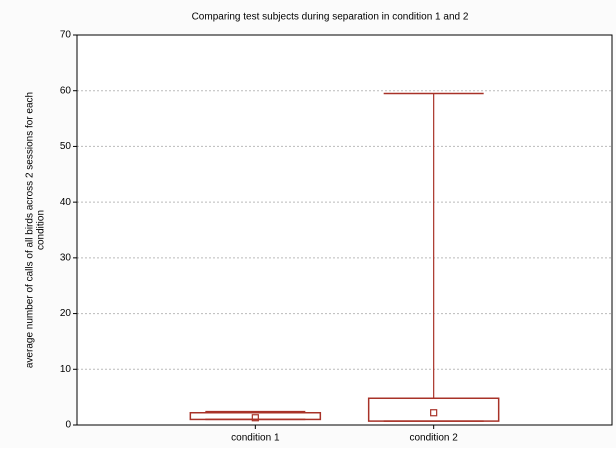 The height and width of the screenshot is (453, 616). Describe the element at coordinates (433, 438) in the screenshot. I see `x-tick-label: condition 2` at that location.